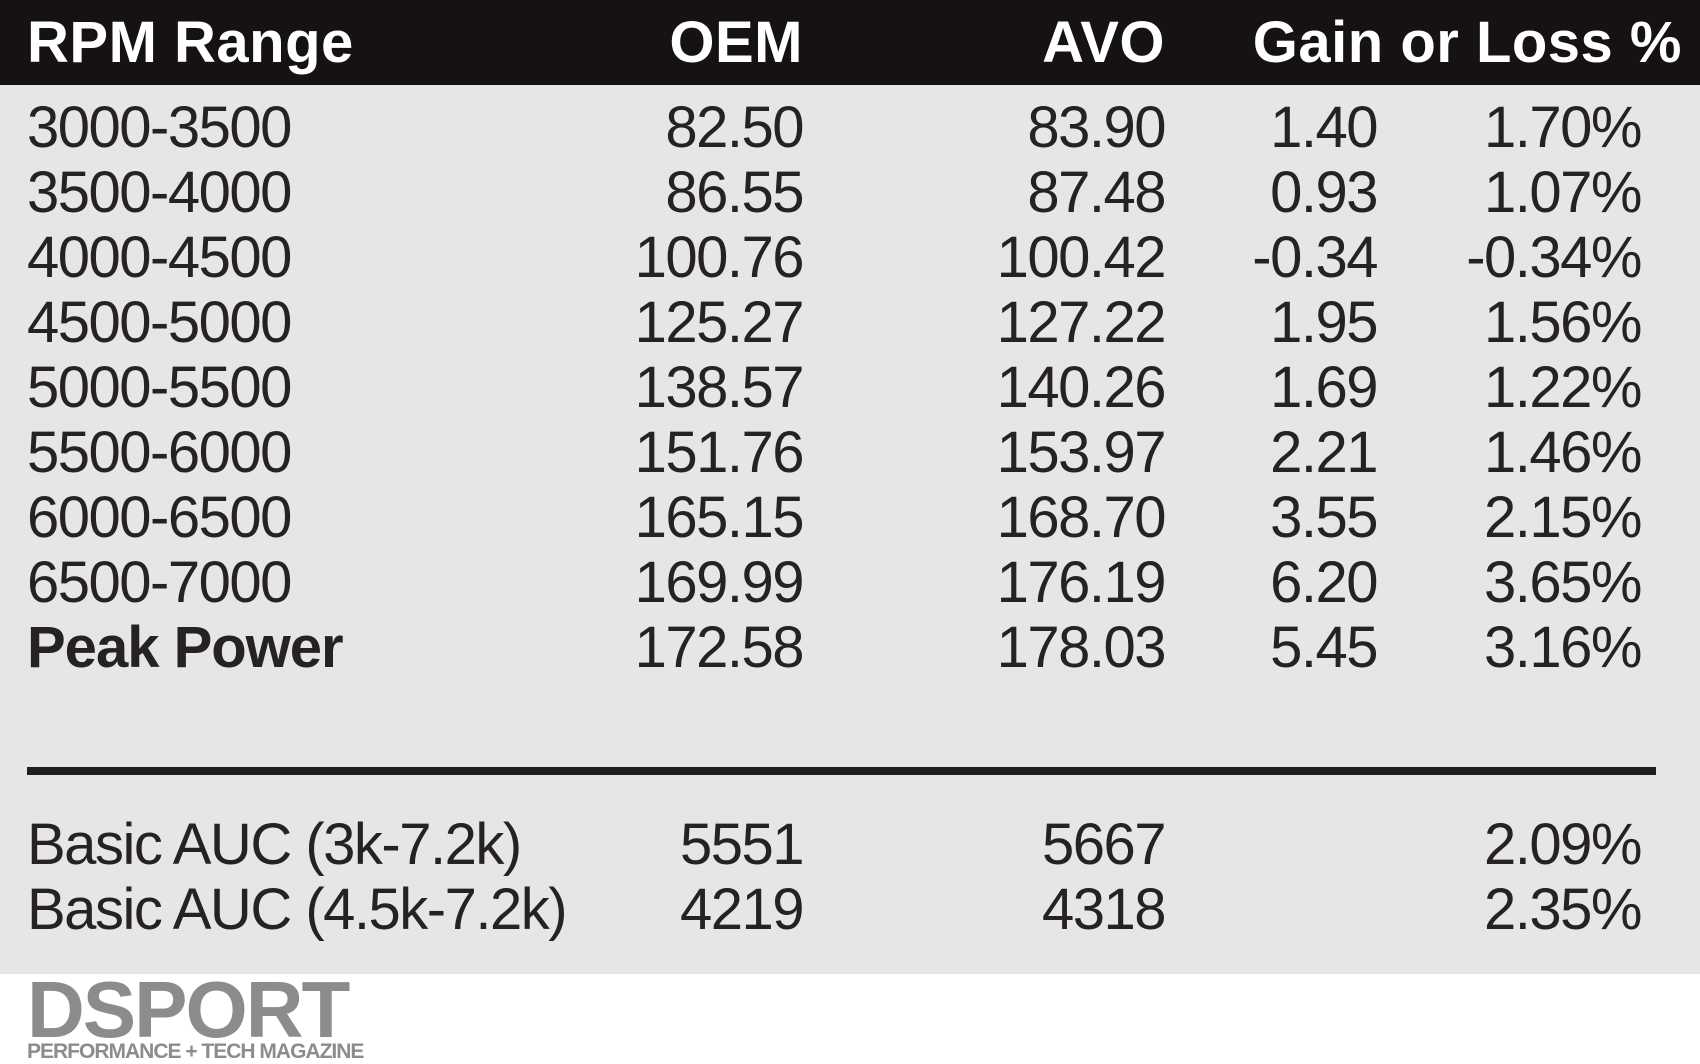  I want to click on dsport-logo-tagline: PERFORMANCE + TECH MAGAZINE, so click(195, 1051).